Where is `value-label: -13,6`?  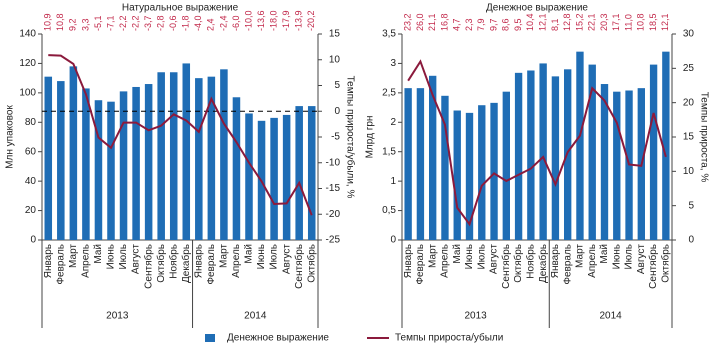
value-label: -13,6 is located at coordinates (261, 20).